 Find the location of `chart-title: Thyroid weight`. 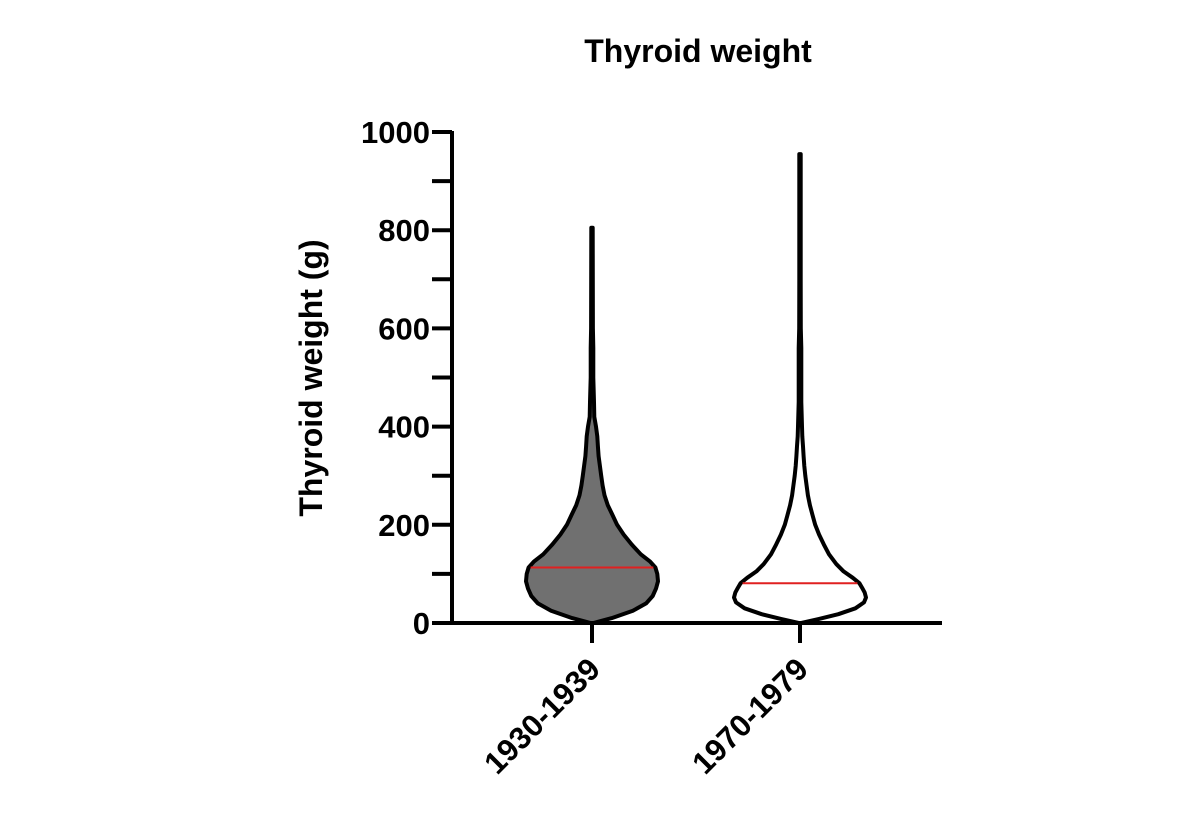

chart-title: Thyroid weight is located at coordinates (698, 51).